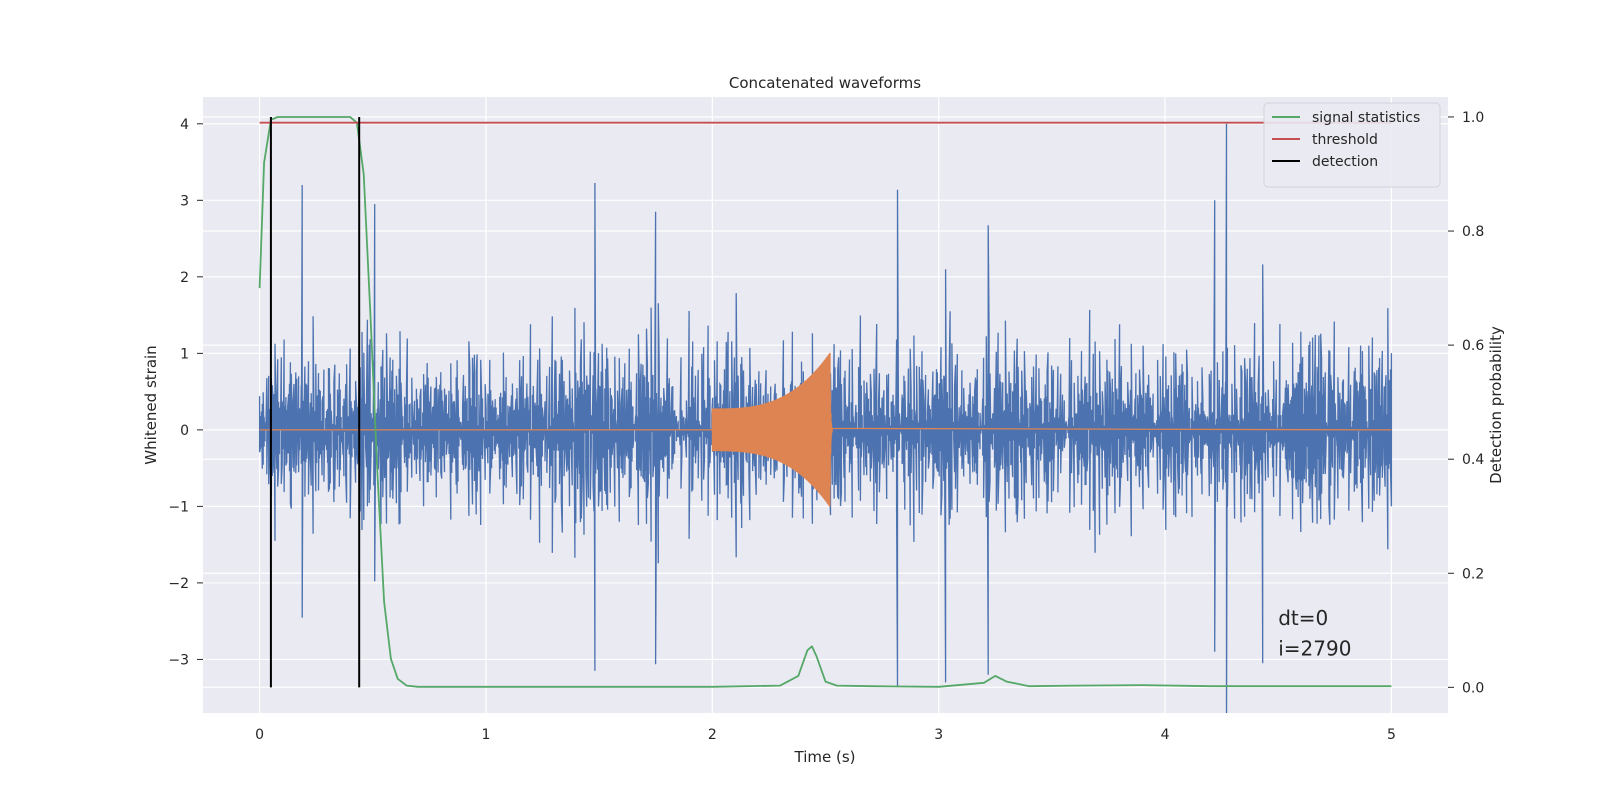 The height and width of the screenshot is (800, 1600). What do you see at coordinates (1473, 688) in the screenshot?
I see `y2-tick-label: 0.0` at bounding box center [1473, 688].